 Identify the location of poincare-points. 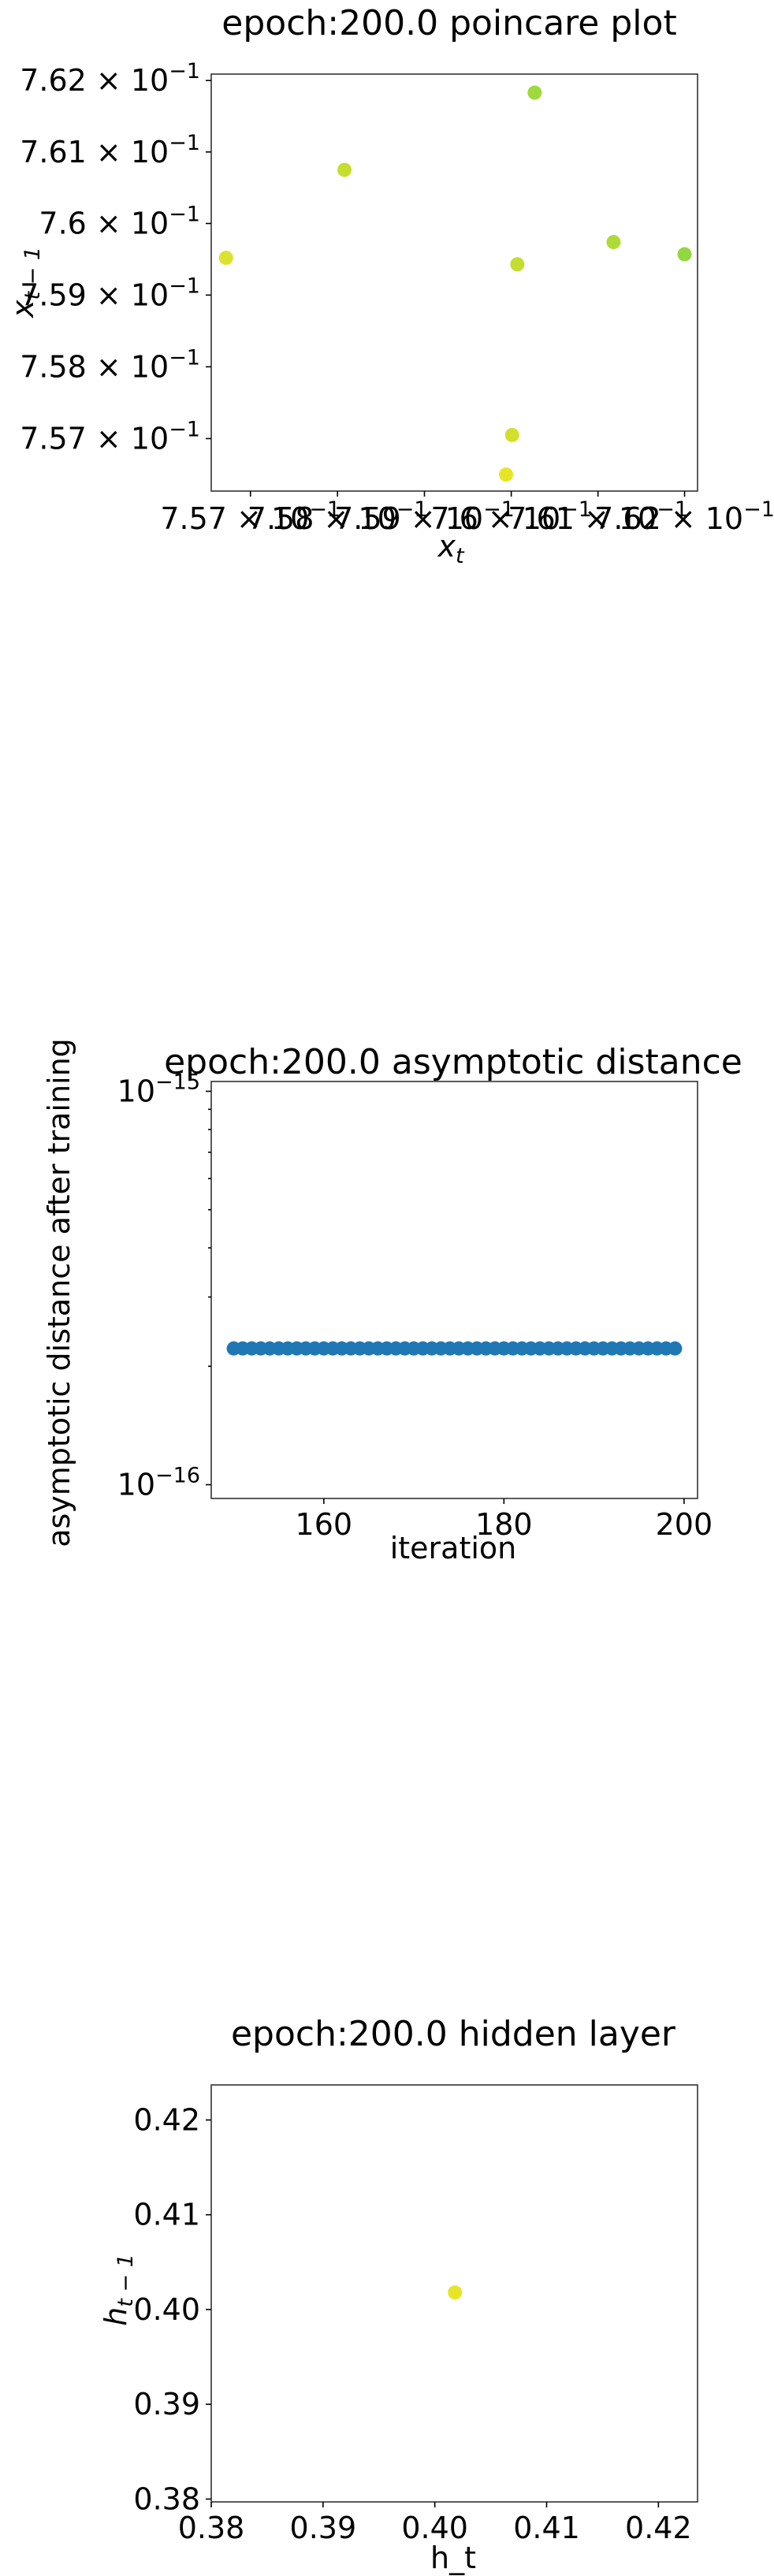
(455, 283).